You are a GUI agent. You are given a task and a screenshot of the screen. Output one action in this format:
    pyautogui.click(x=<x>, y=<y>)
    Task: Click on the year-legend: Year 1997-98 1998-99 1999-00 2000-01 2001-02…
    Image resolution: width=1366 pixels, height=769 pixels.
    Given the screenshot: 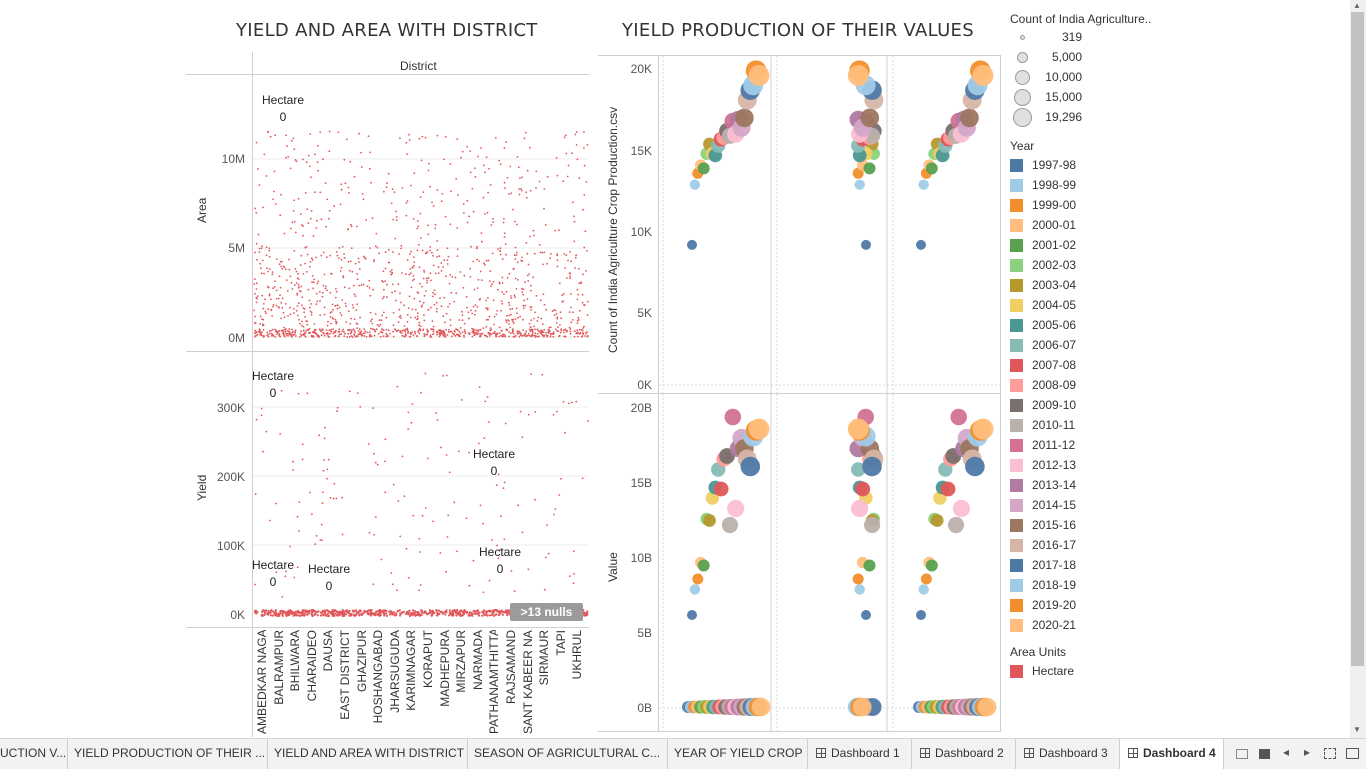 What is the action you would take?
    pyautogui.click(x=1095, y=387)
    